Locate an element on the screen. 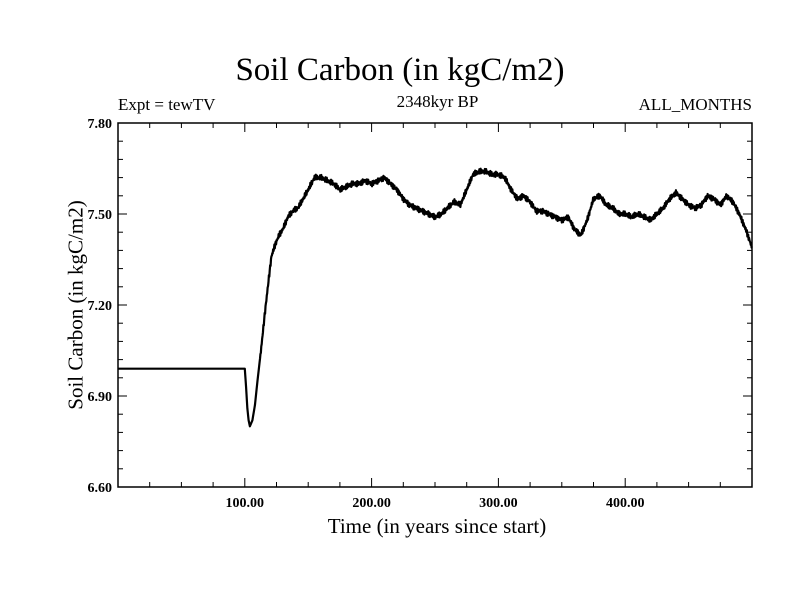  months-label: ALL_MONTHS is located at coordinates (695, 104).